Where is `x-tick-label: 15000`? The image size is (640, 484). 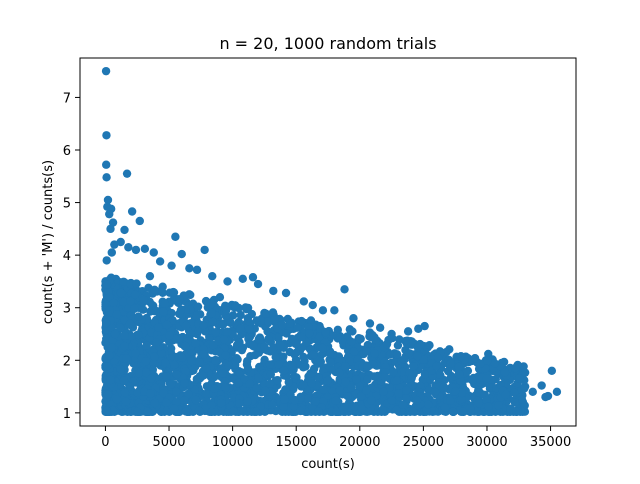
x-tick-label: 15000 is located at coordinates (296, 442).